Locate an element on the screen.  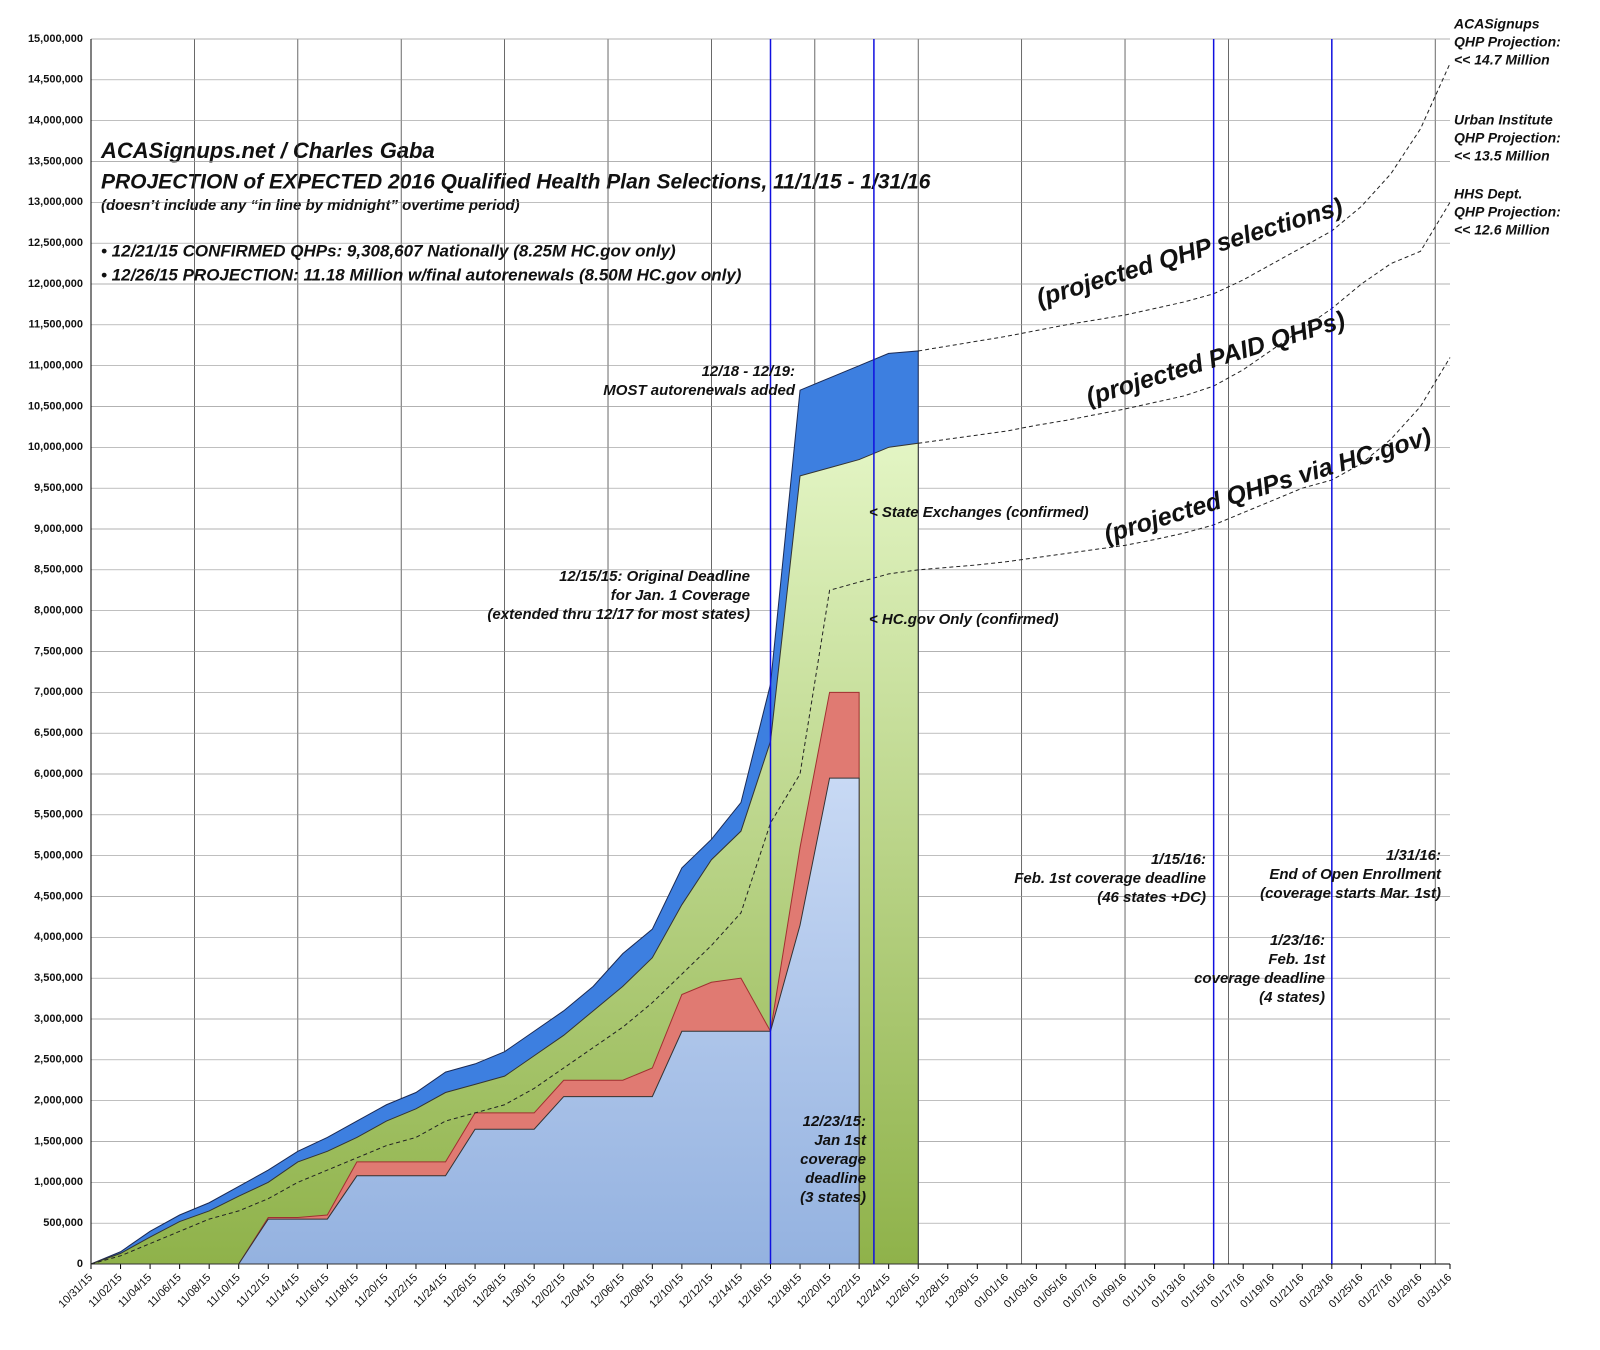
annotation: < HC.gov Only (confirmed) is located at coordinates (964, 619).